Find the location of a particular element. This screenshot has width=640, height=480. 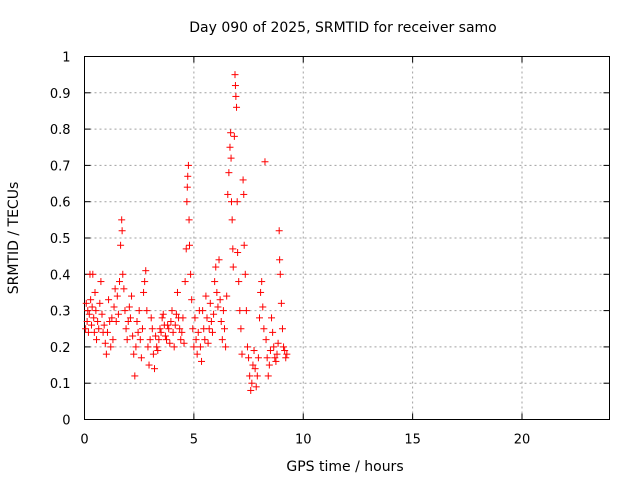

x-tick-label: 5 is located at coordinates (194, 440).